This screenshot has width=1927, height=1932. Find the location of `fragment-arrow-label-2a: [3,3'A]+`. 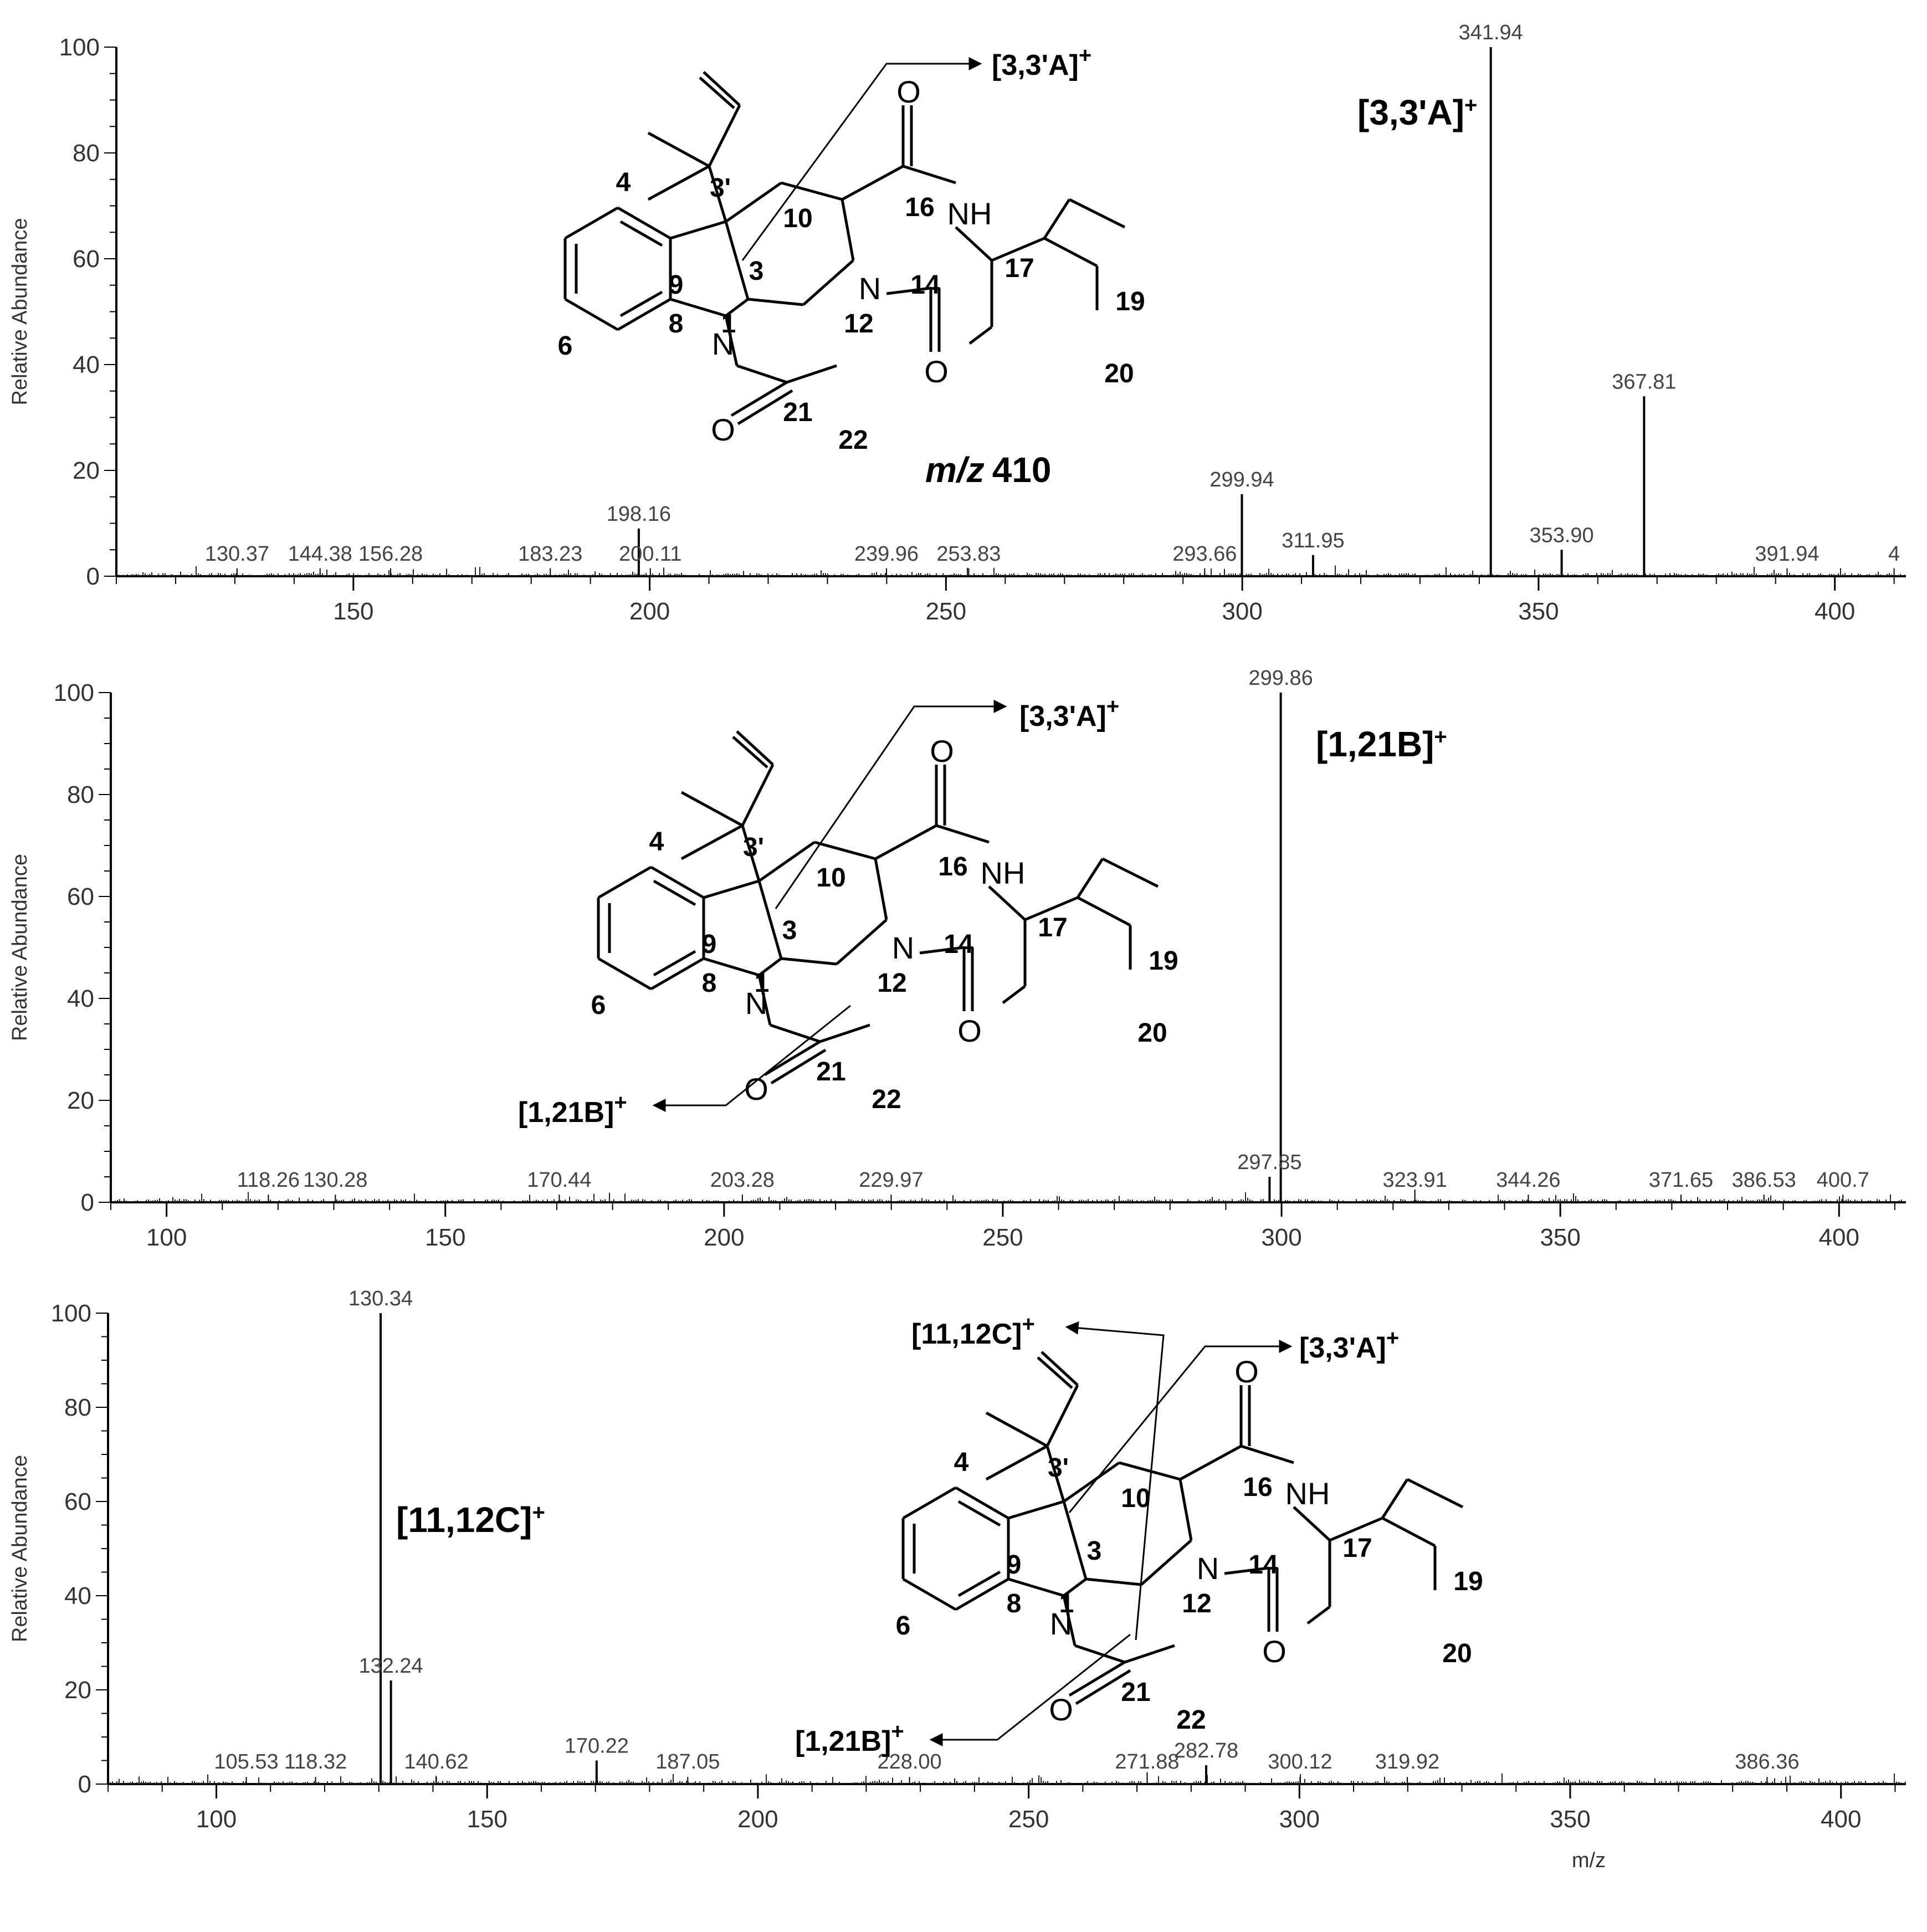

fragment-arrow-label-2a: [3,3'A]+ is located at coordinates (1069, 713).